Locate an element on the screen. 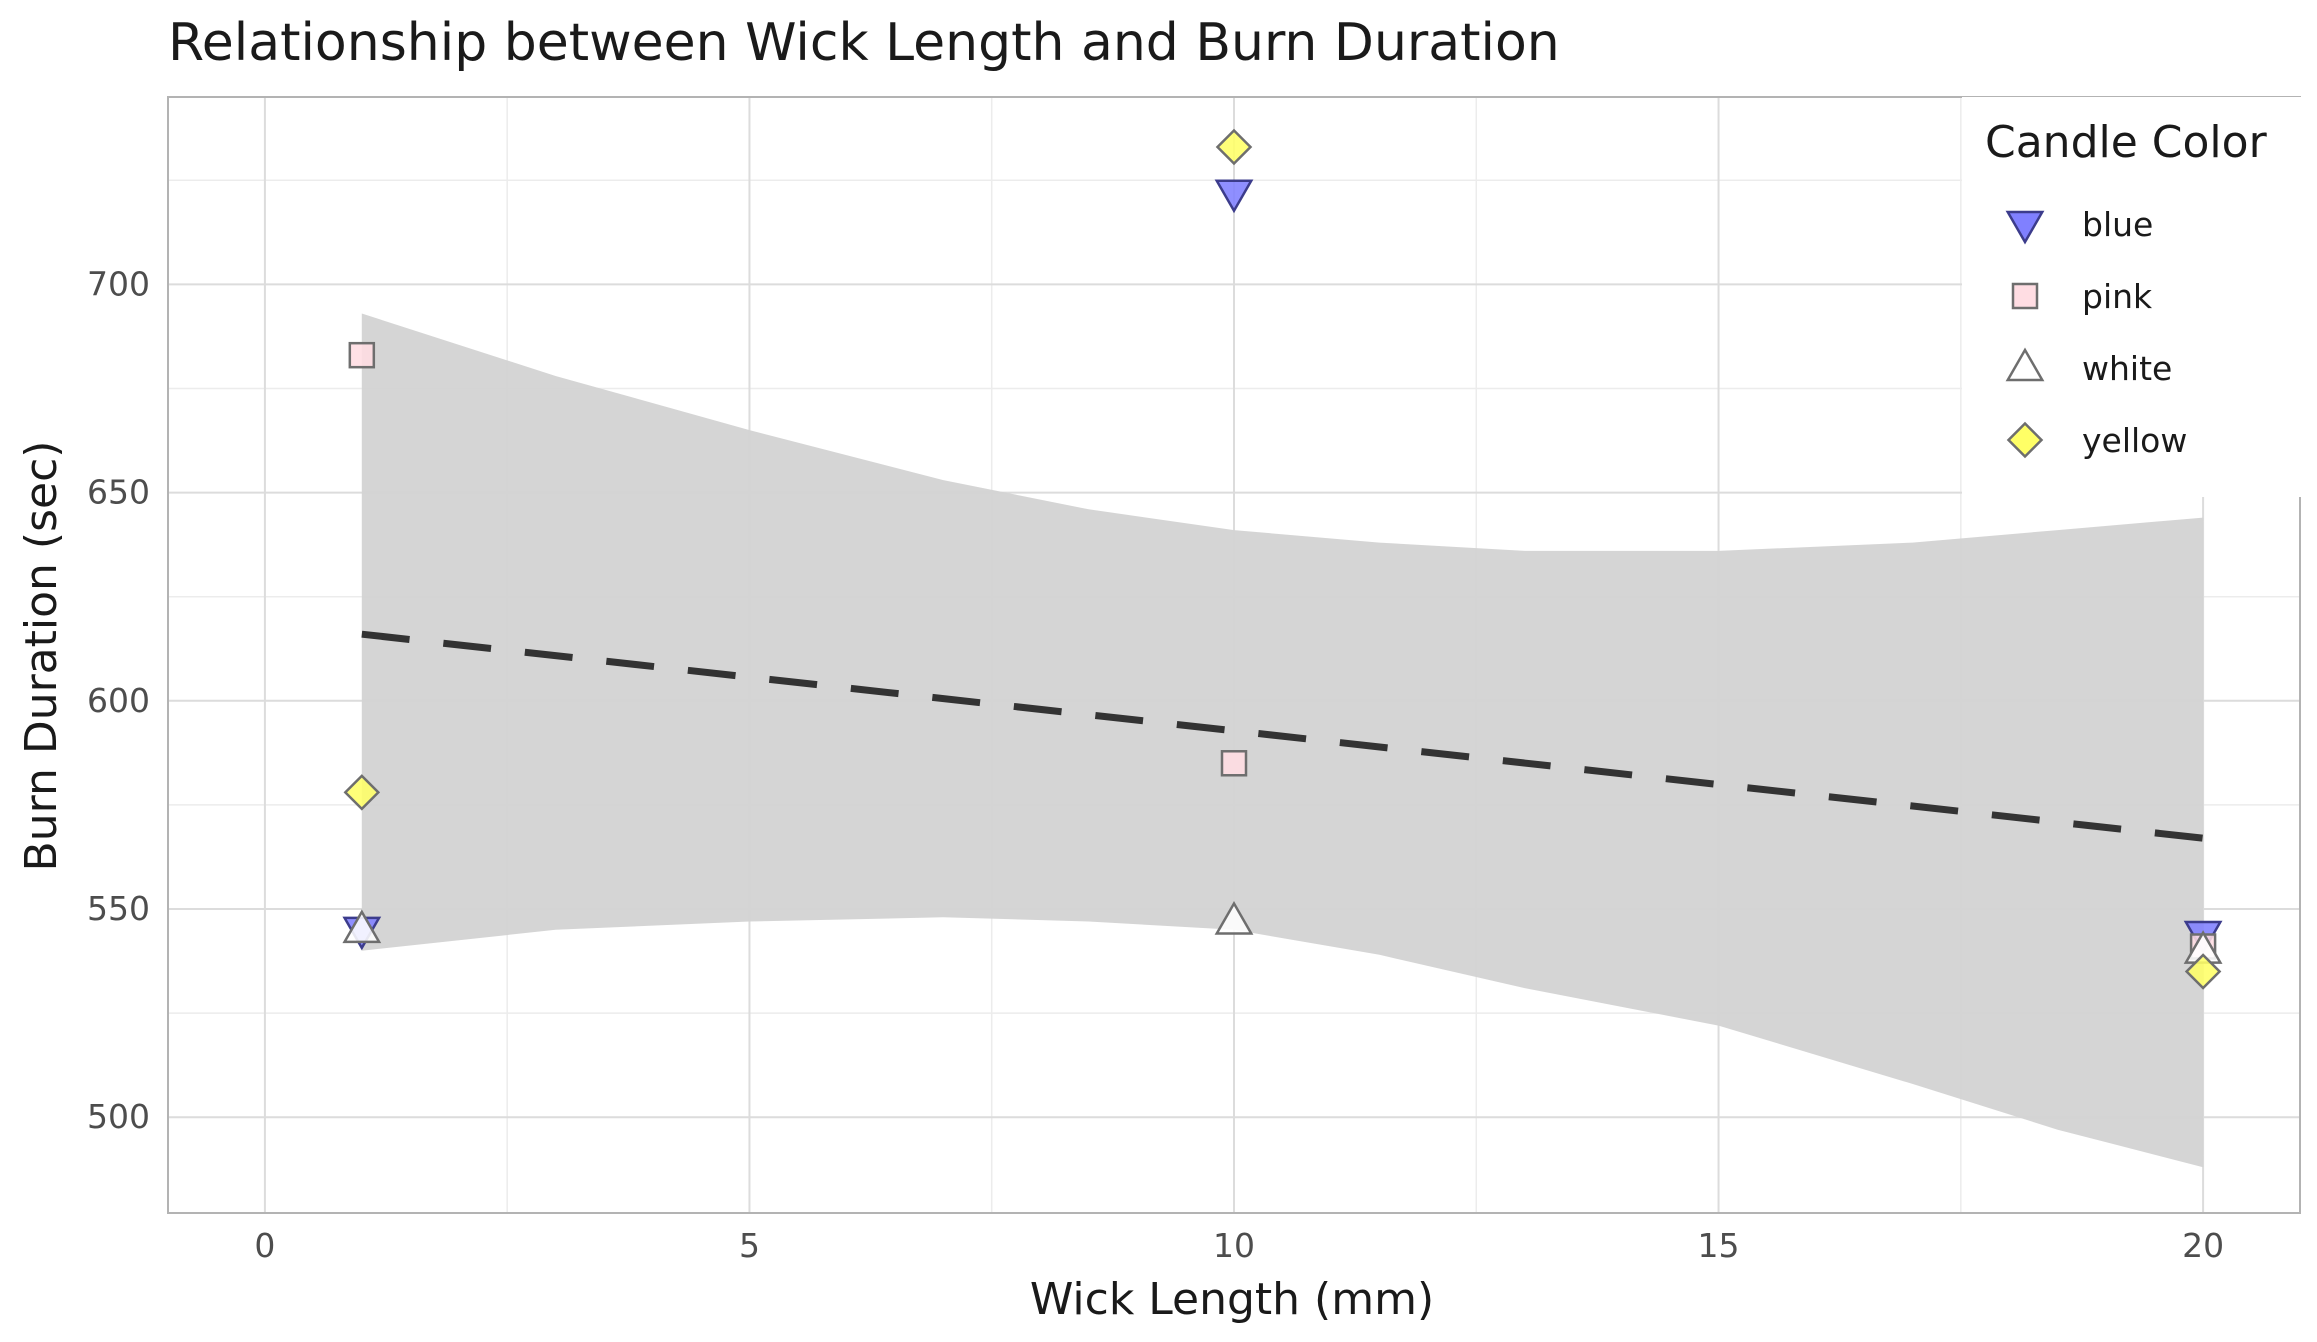 The width and height of the screenshot is (2317, 1342). y-tick-label: 650 is located at coordinates (118, 492).